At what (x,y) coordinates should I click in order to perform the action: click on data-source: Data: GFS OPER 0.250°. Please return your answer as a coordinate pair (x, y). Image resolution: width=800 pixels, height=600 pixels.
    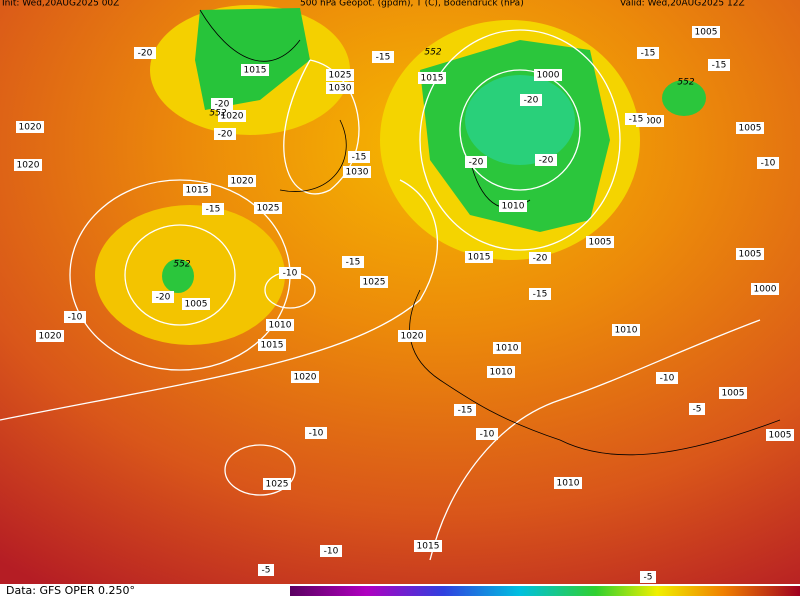
    Looking at the image, I should click on (70, 590).